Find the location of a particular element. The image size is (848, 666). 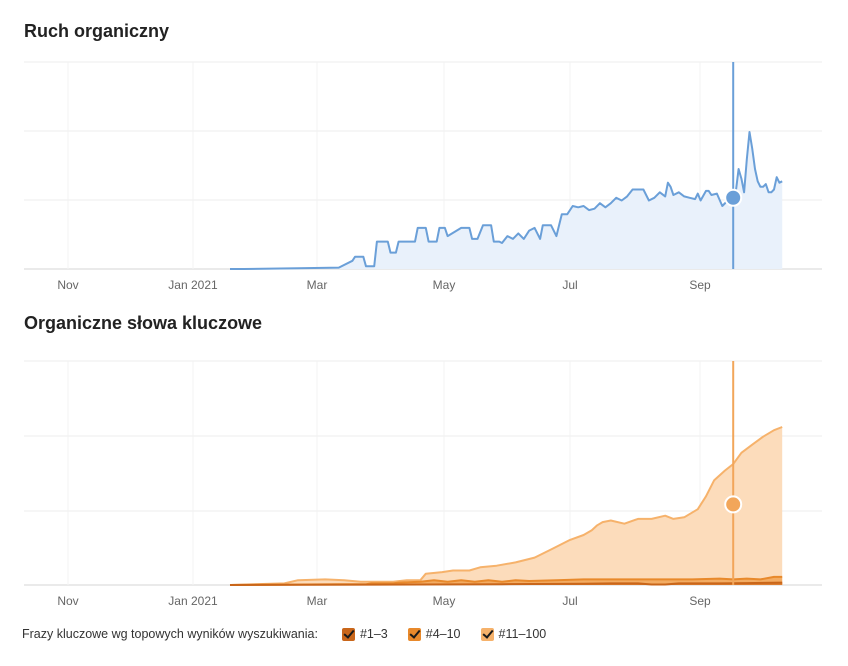

legend-item-top10: #4–10 is located at coordinates (434, 634).